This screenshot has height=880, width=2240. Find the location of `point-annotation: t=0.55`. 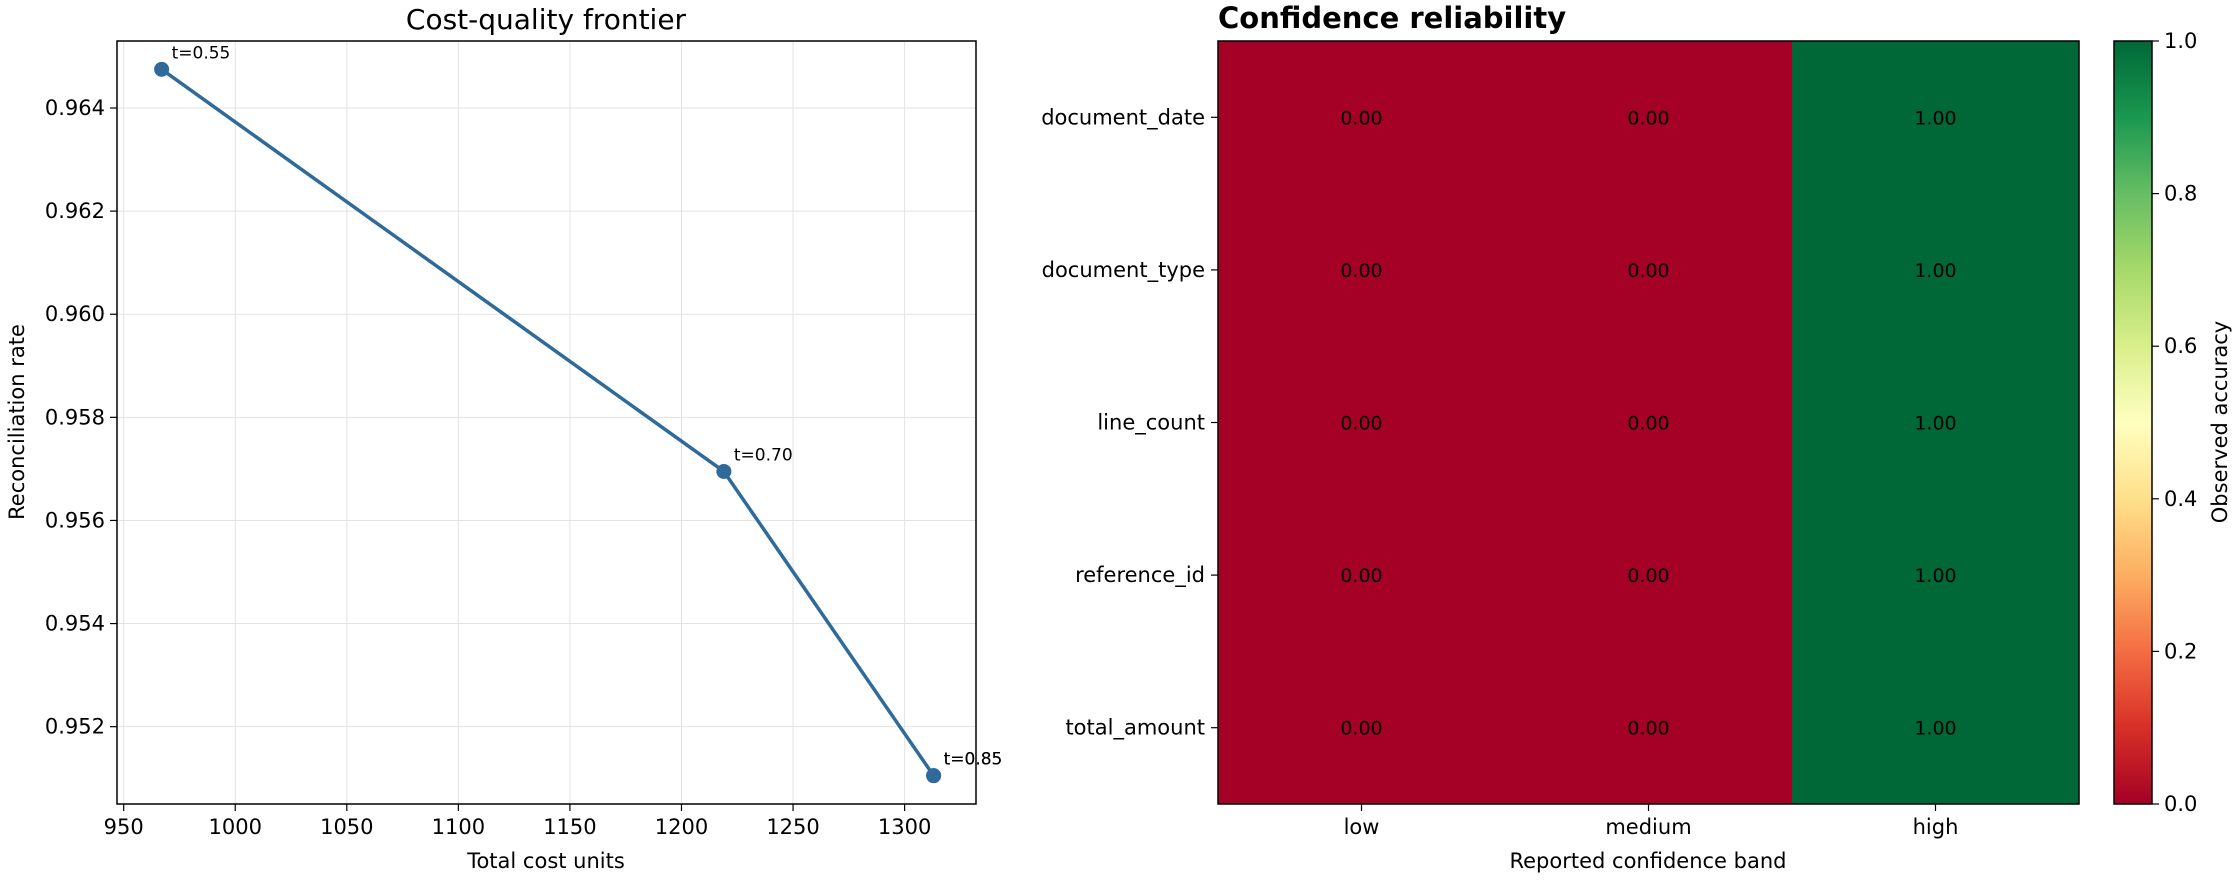

point-annotation: t=0.55 is located at coordinates (201, 53).